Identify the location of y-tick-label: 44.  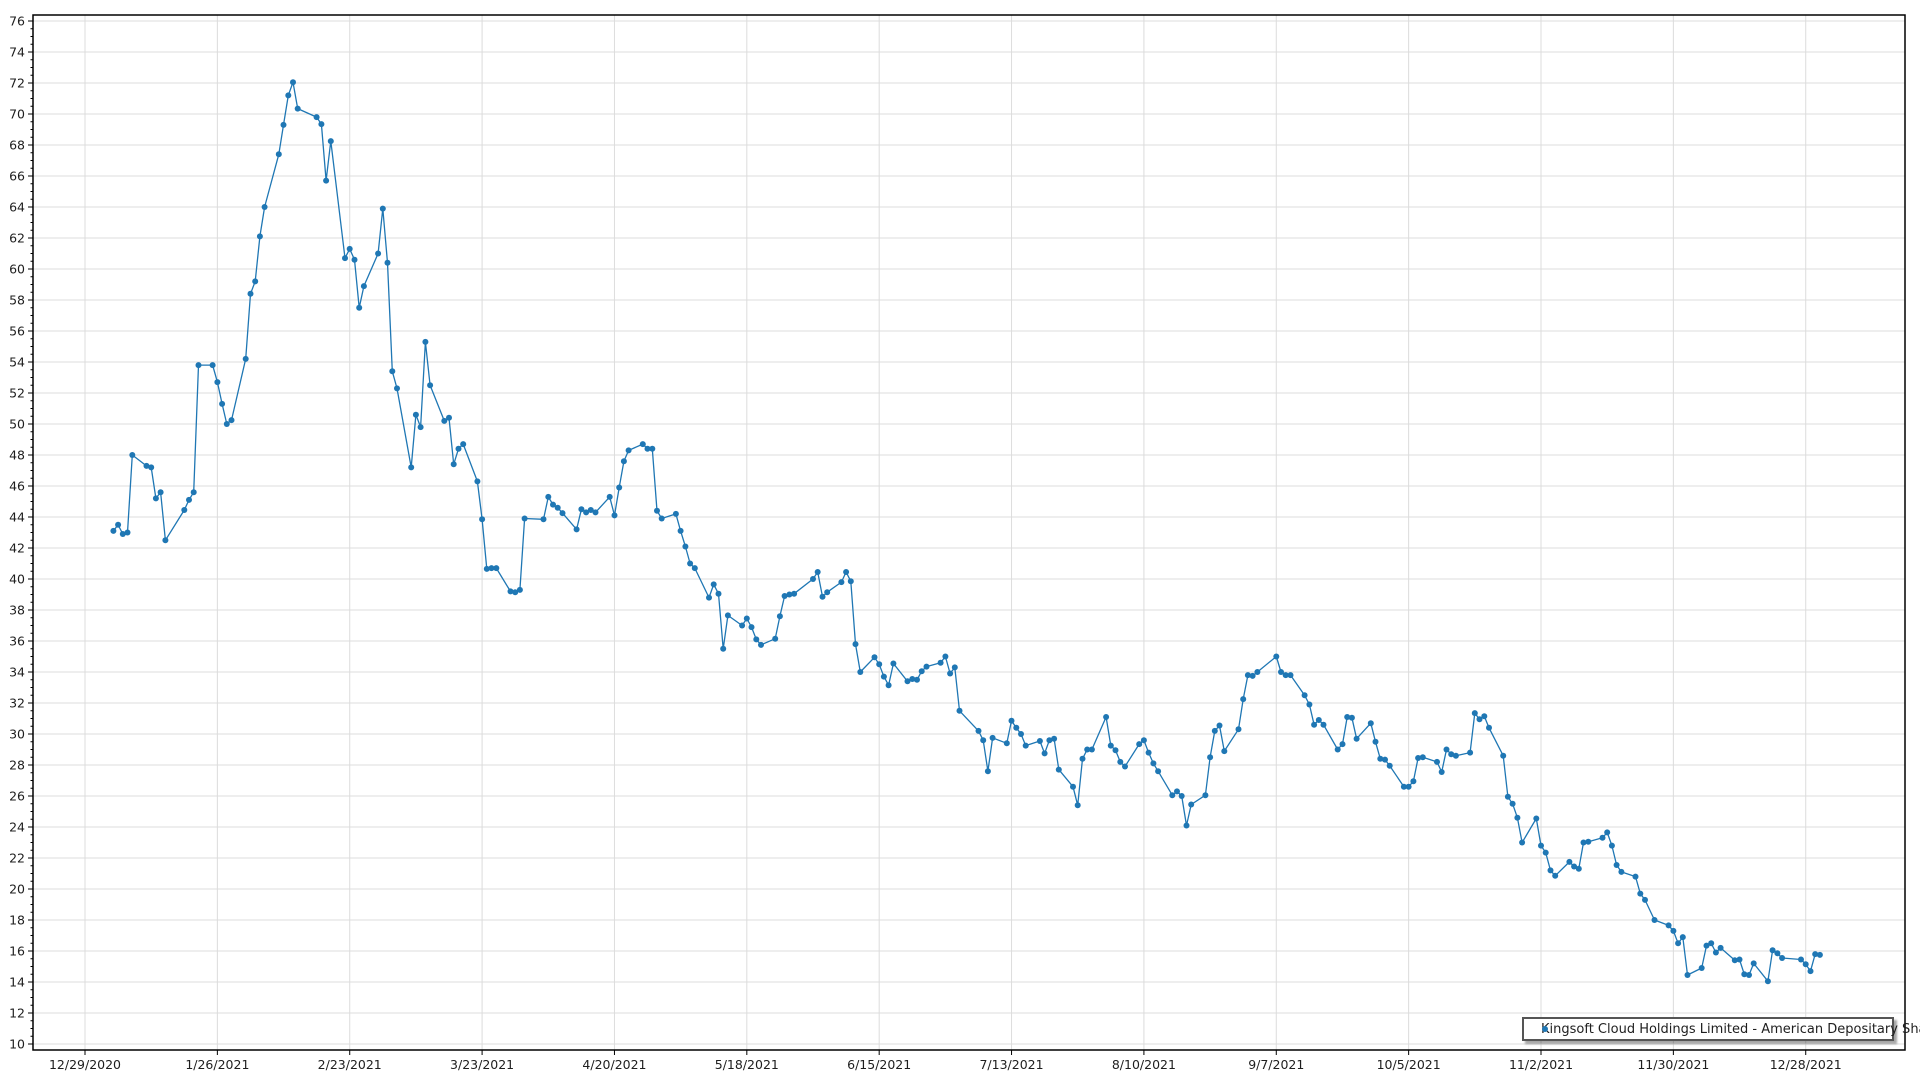
(17, 517).